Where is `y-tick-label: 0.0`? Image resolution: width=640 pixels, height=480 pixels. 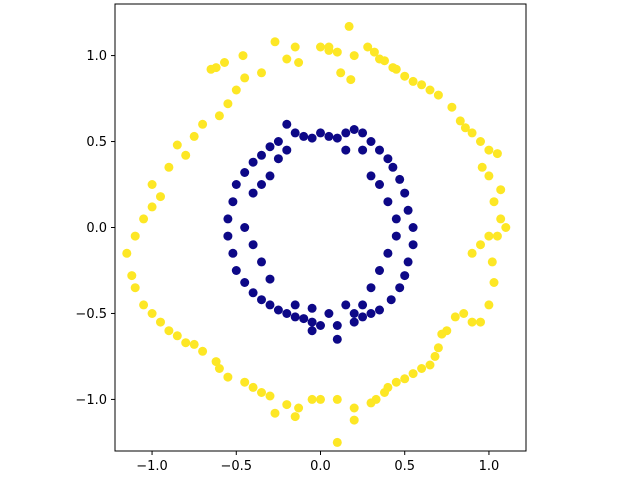
y-tick-label: 0.0 is located at coordinates (96, 228).